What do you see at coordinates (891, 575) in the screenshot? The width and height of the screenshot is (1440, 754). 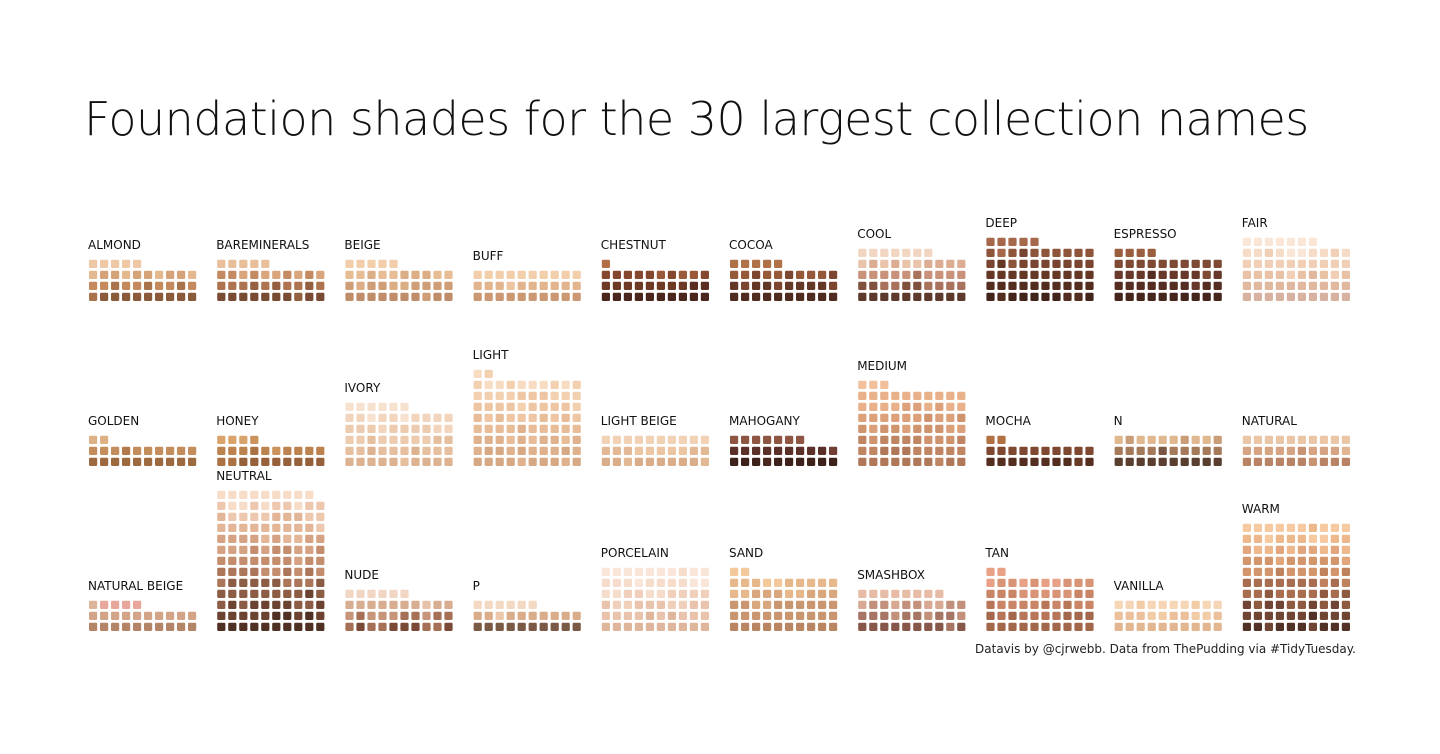 I see `panel-label-smashbox: SMASHBOX` at bounding box center [891, 575].